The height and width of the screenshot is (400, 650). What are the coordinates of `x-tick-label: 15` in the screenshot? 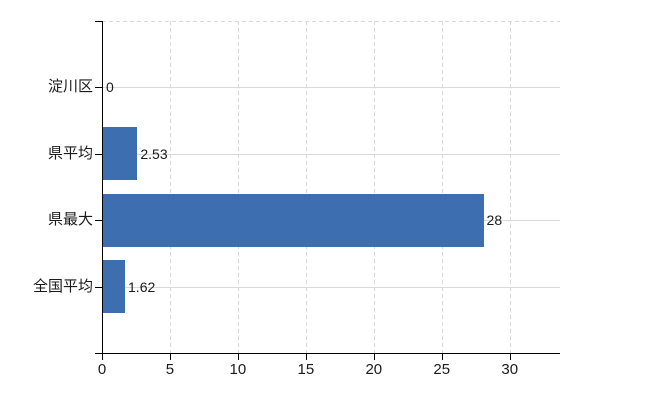 It's located at (306, 369).